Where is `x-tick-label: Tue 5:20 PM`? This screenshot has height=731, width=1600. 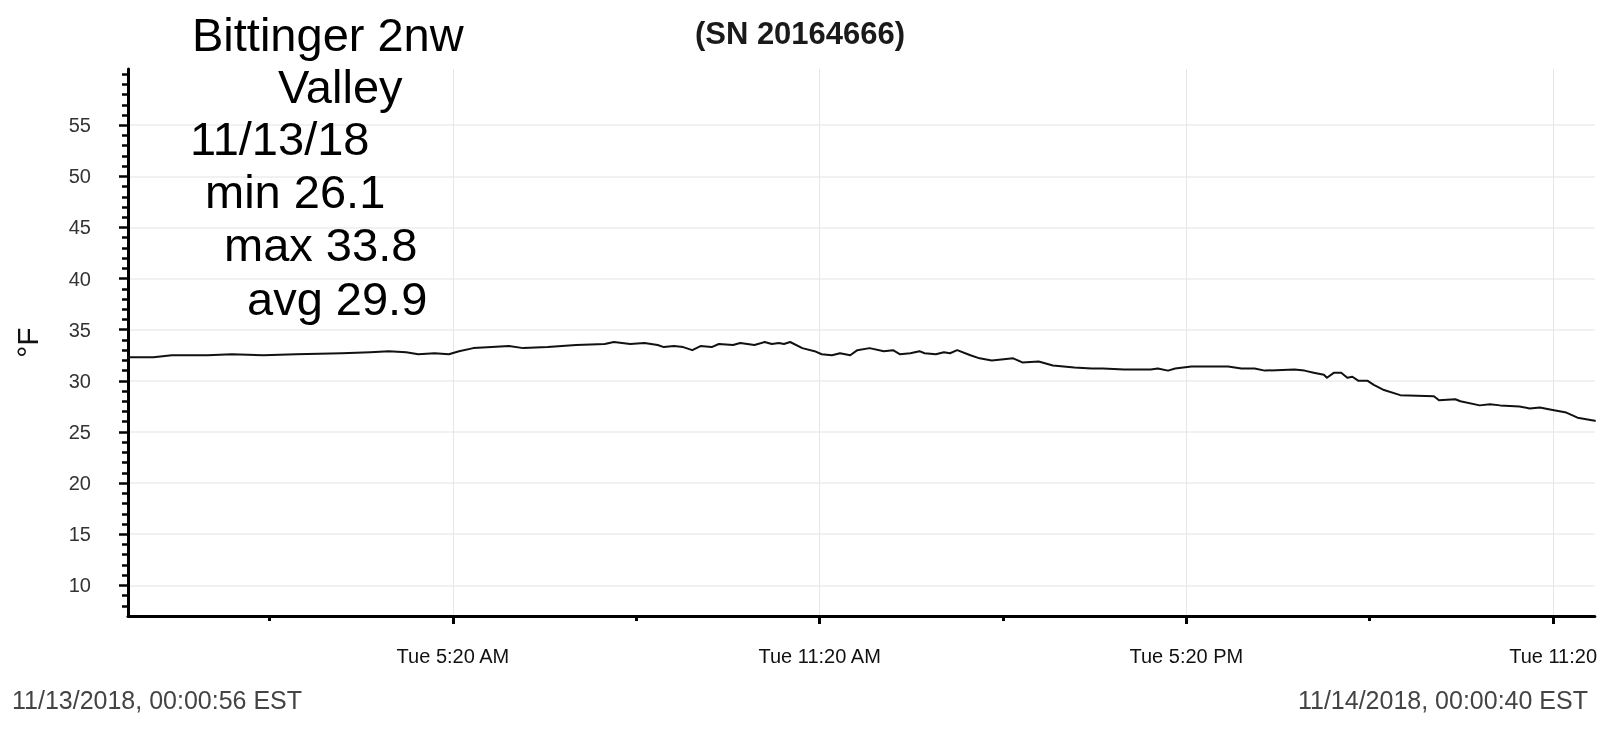 x-tick-label: Tue 5:20 PM is located at coordinates (1186, 656).